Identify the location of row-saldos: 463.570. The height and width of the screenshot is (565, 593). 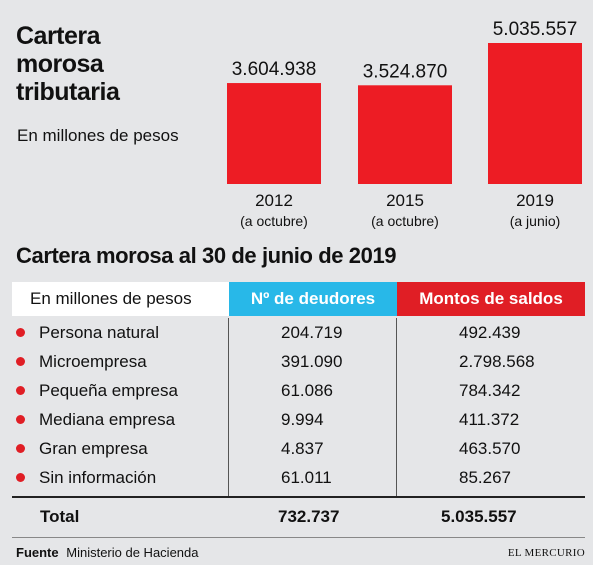
(490, 448).